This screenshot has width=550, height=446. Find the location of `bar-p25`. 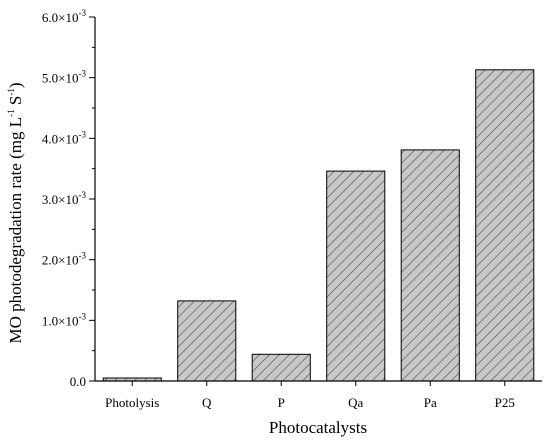

bar-p25 is located at coordinates (505, 225).